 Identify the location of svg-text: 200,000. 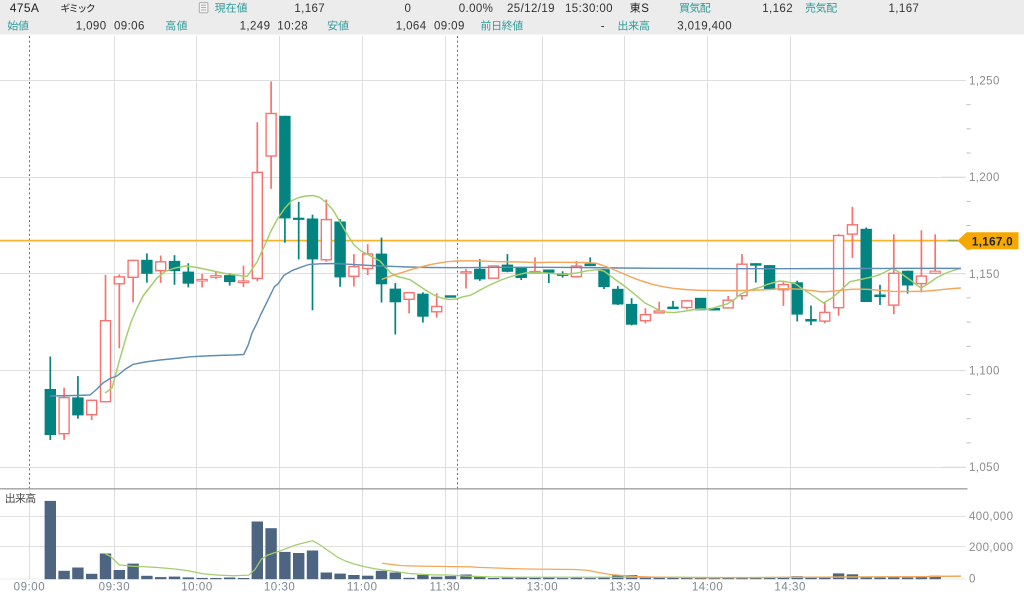
(991, 548).